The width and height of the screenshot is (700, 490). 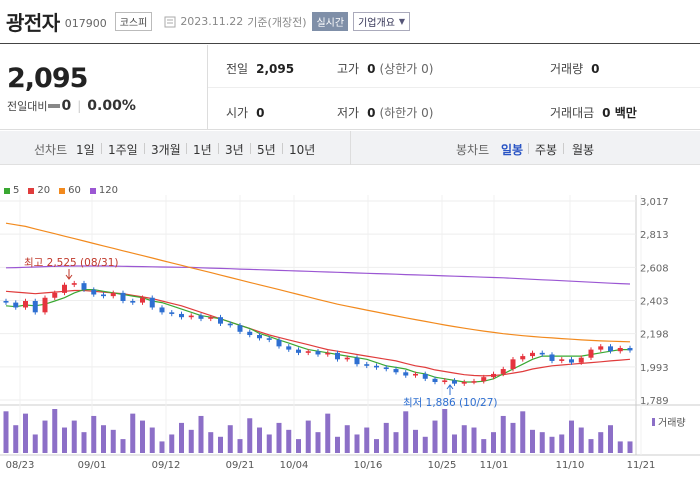 What do you see at coordinates (71, 106) in the screenshot?
I see `price-change: 전일대비 0 | 0.00%` at bounding box center [71, 106].